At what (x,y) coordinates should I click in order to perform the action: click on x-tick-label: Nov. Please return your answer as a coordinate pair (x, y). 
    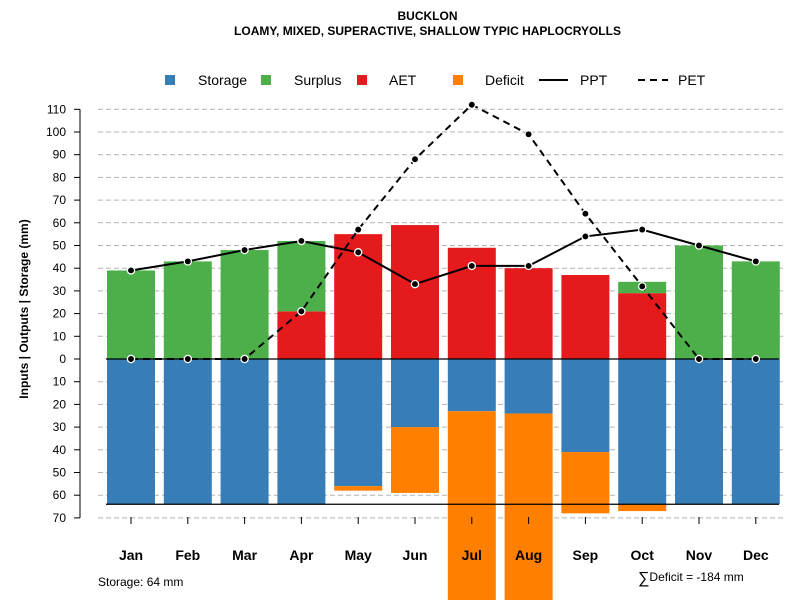
    Looking at the image, I should click on (699, 555).